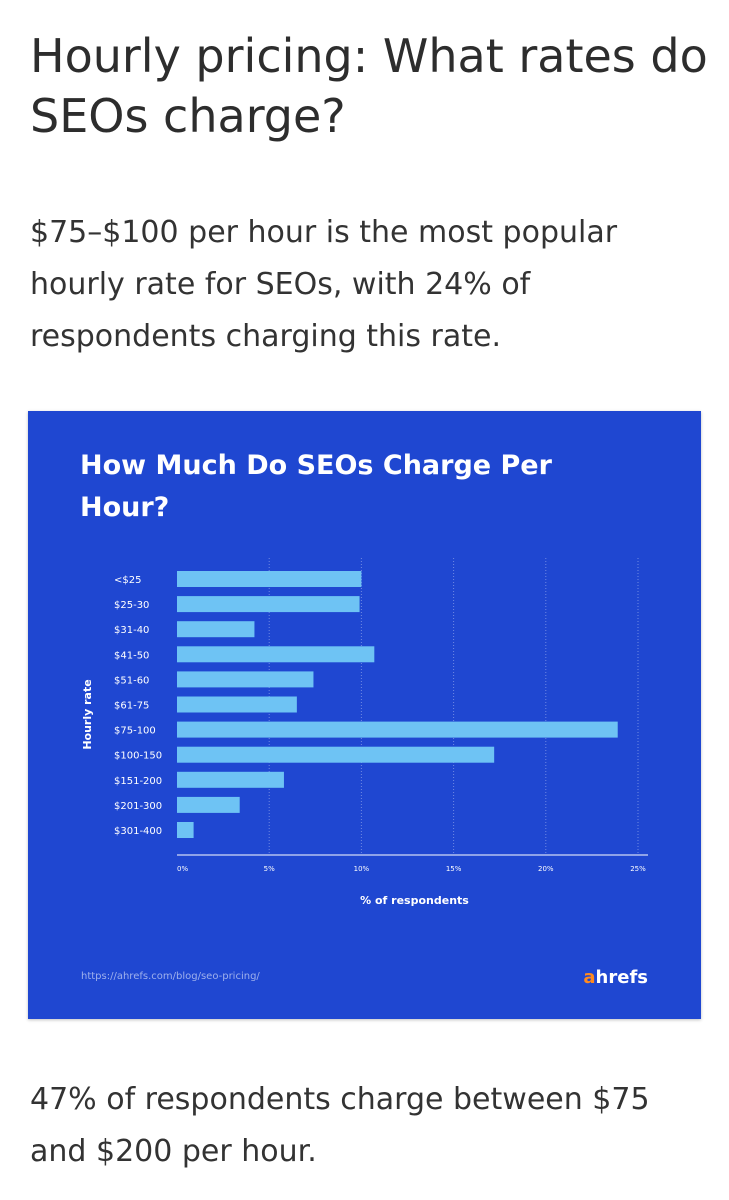 The height and width of the screenshot is (1200, 729). Describe the element at coordinates (316, 486) in the screenshot. I see `chart-title: How Much Do SEOs Charge Per Hour?` at that location.